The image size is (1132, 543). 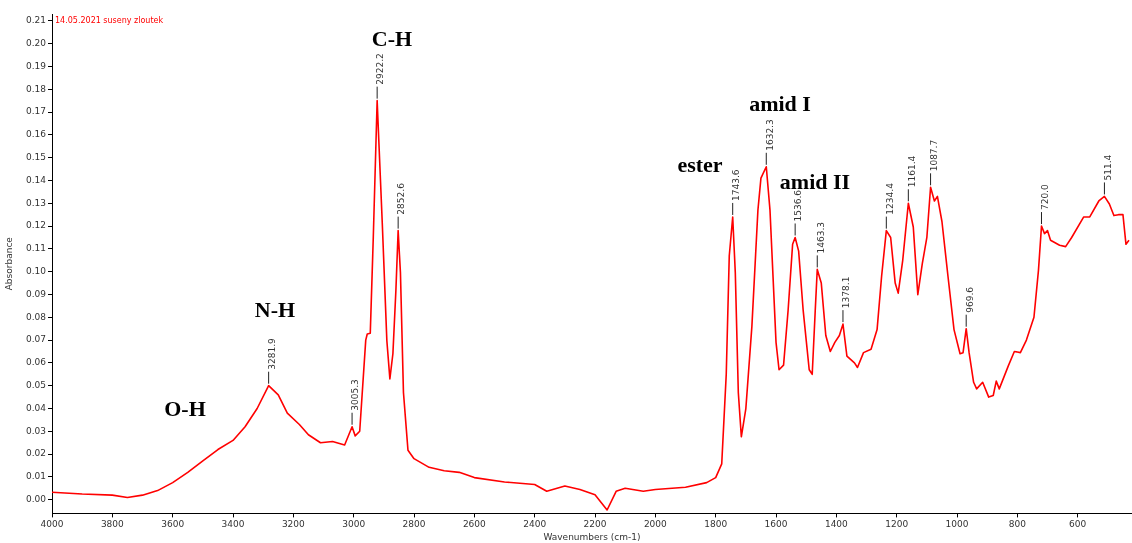 I want to click on annotation: 1234.4, so click(x=889, y=198).